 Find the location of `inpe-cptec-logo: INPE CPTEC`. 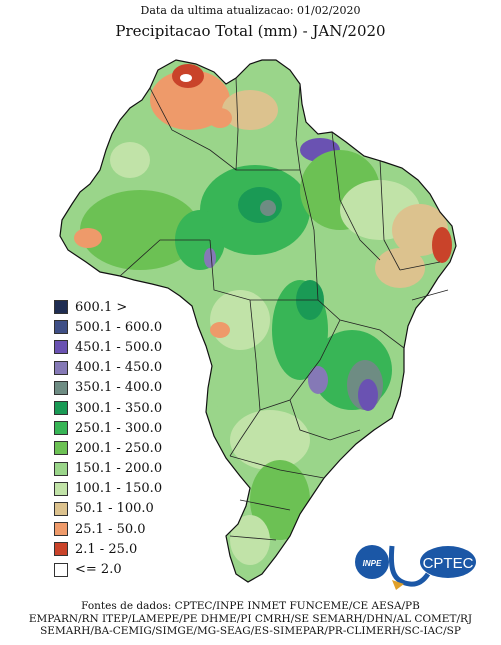

inpe-cptec-logo: INPE CPTEC is located at coordinates (415, 567).